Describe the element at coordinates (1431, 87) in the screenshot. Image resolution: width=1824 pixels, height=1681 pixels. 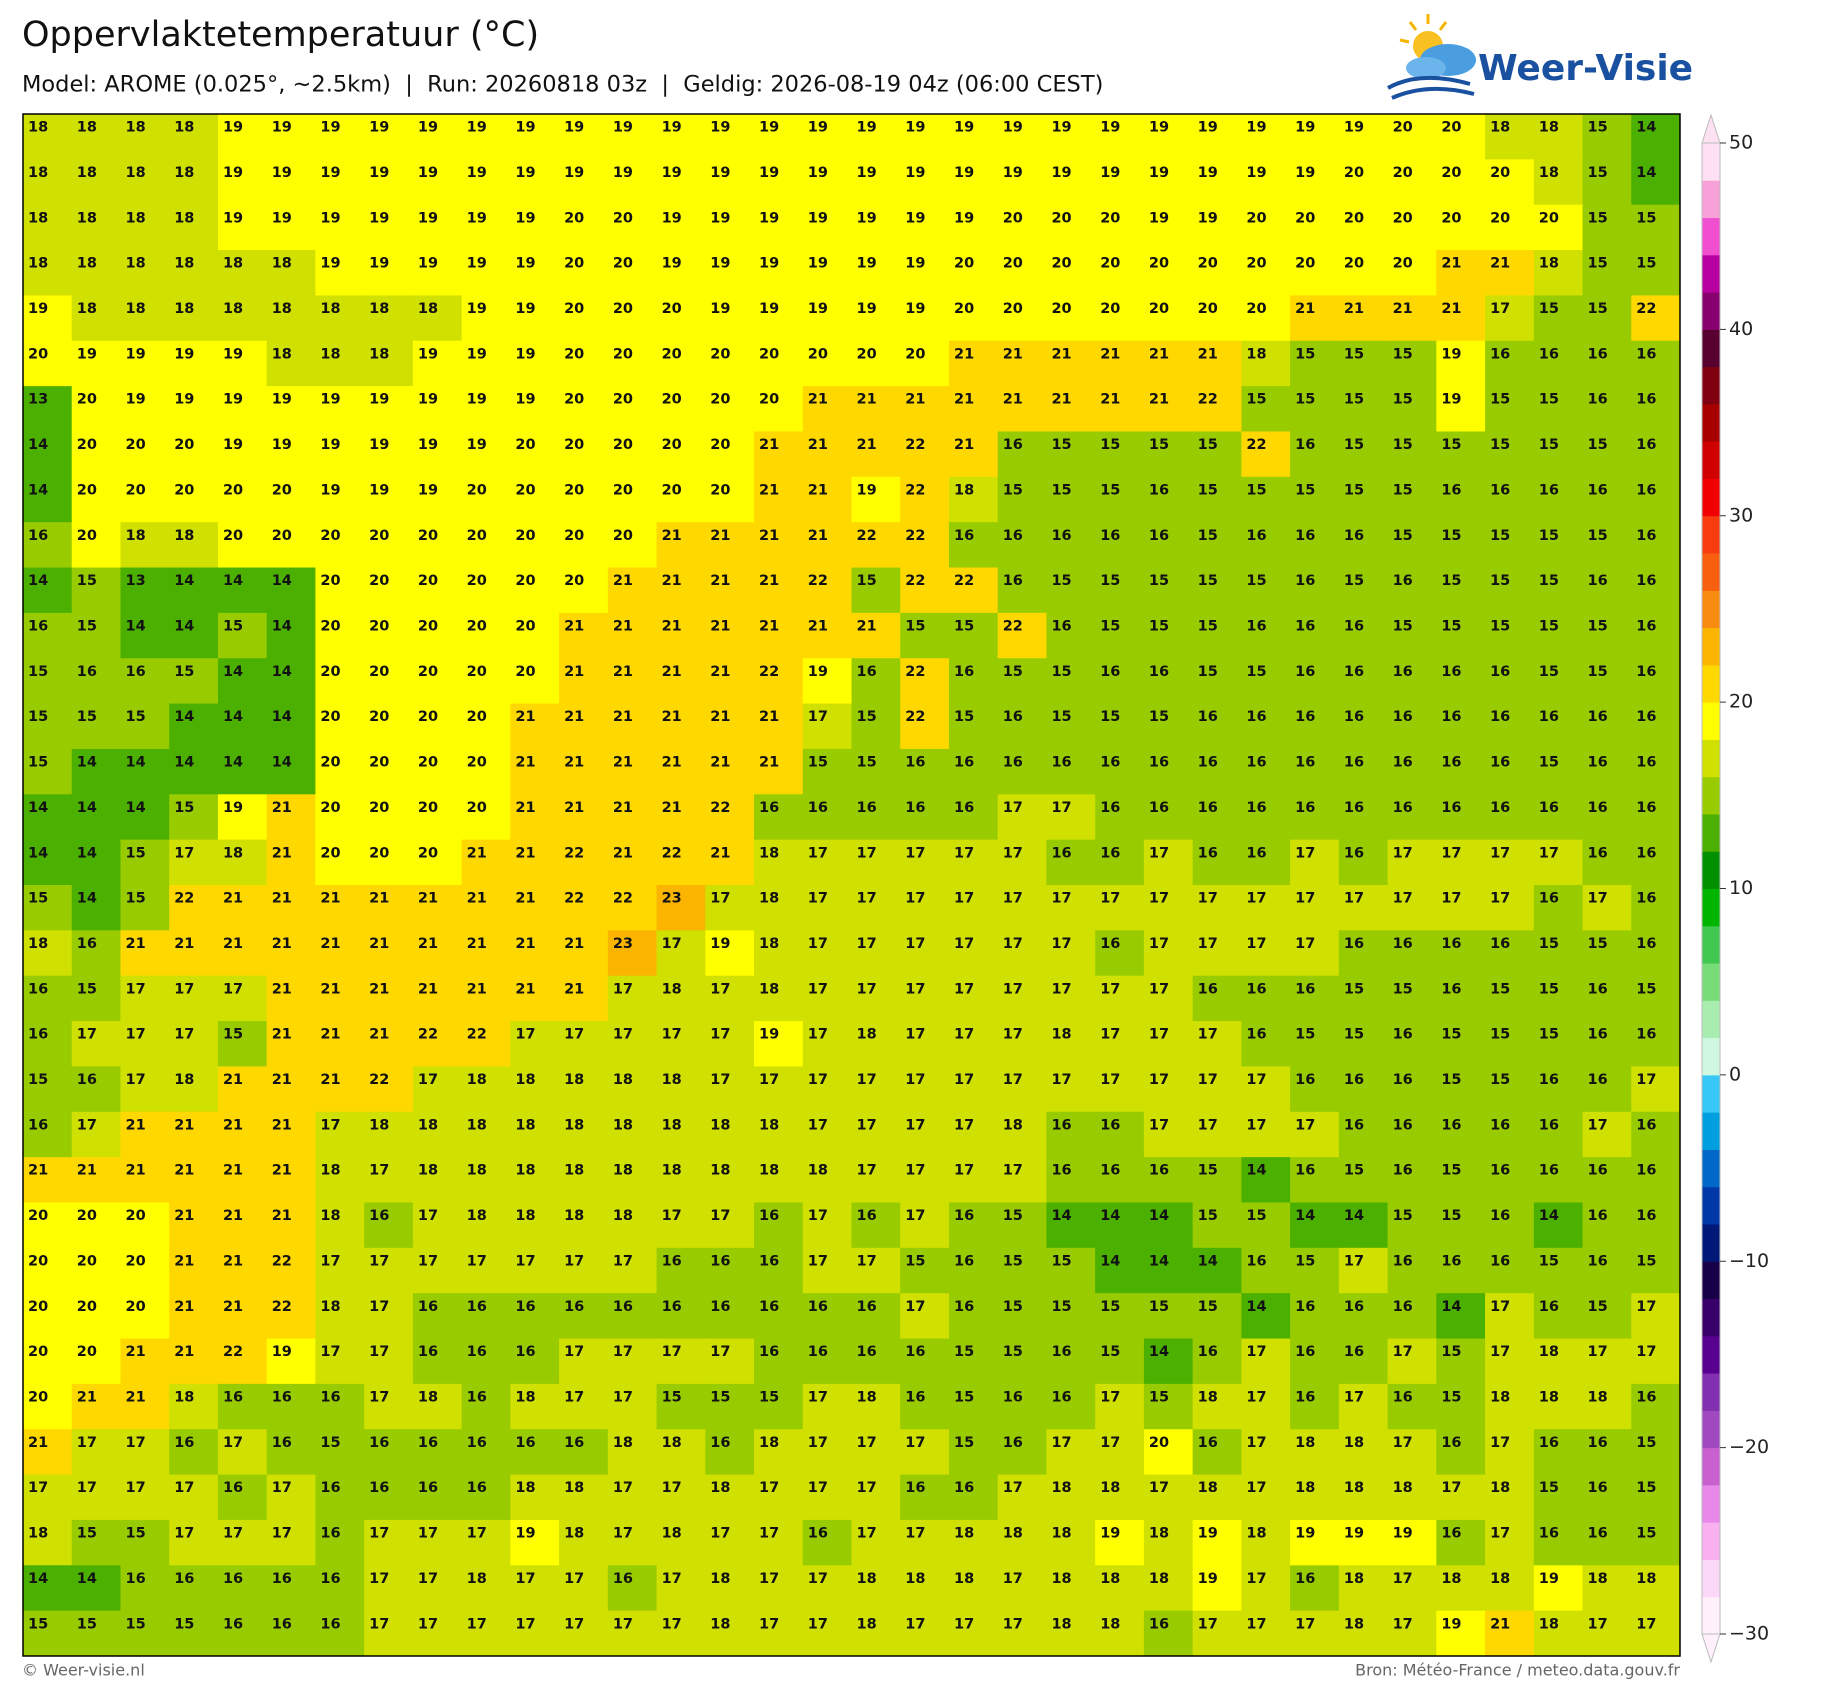
I see `waves` at that location.